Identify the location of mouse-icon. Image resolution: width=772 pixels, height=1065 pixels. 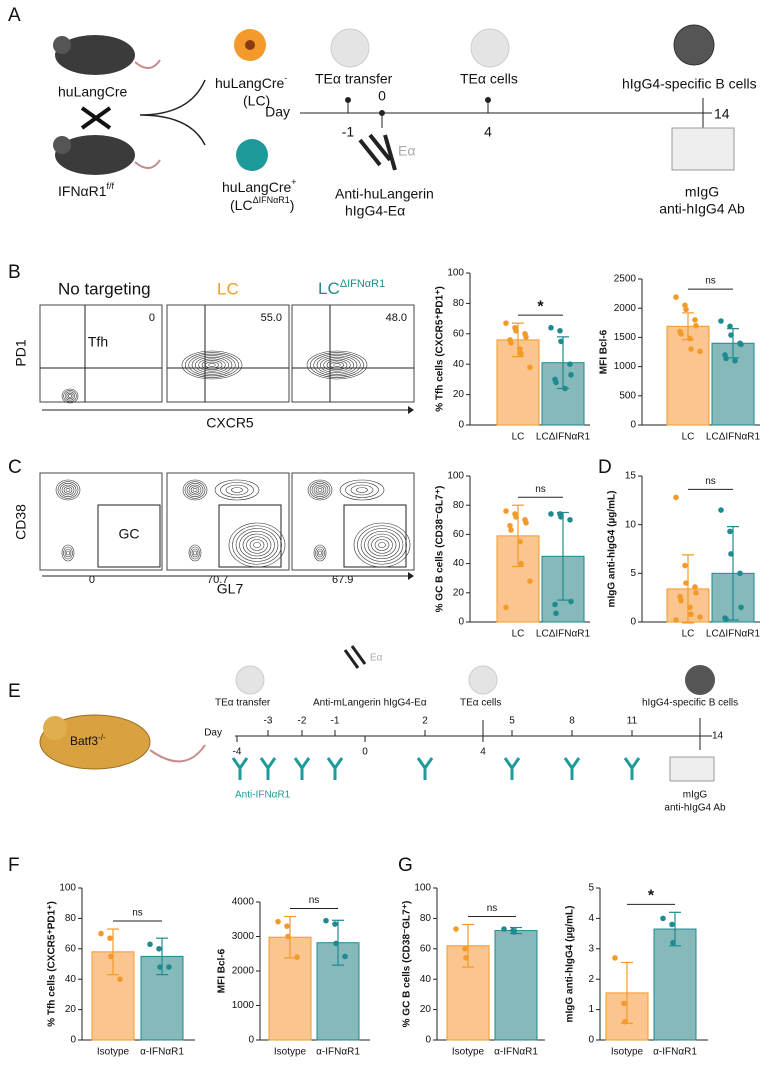
(107, 155).